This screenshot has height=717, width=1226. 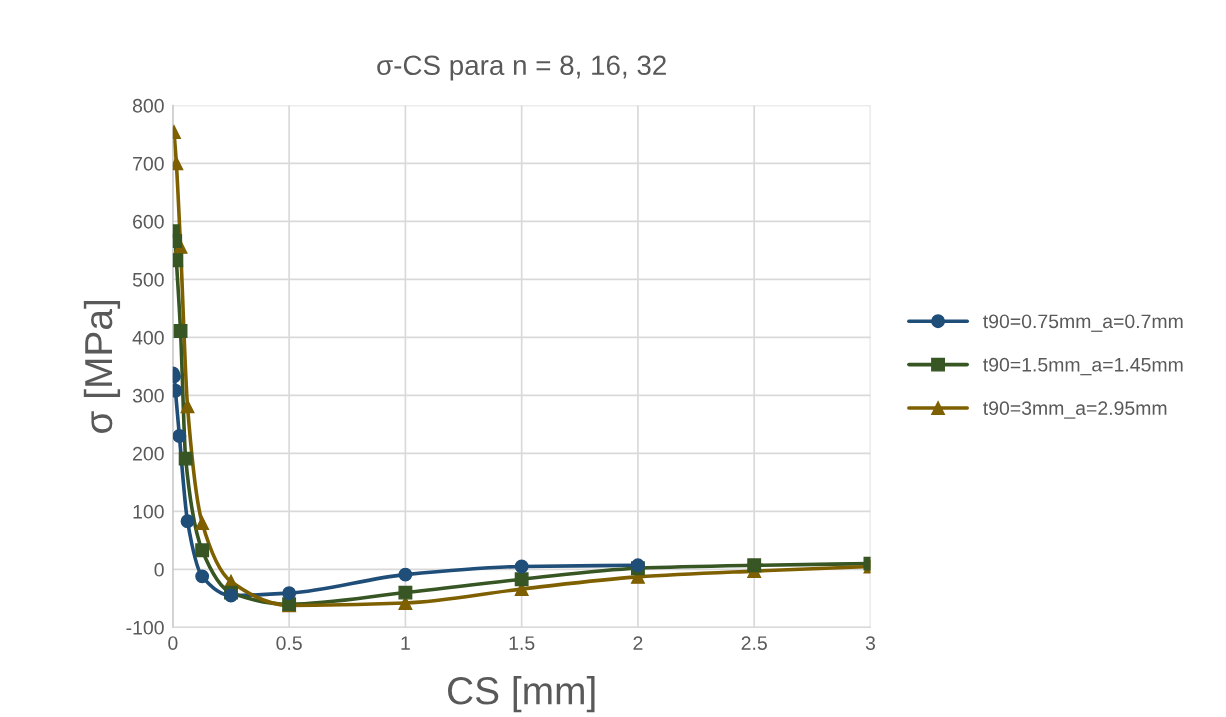 What do you see at coordinates (148, 337) in the screenshot?
I see `y-tick-label: 400` at bounding box center [148, 337].